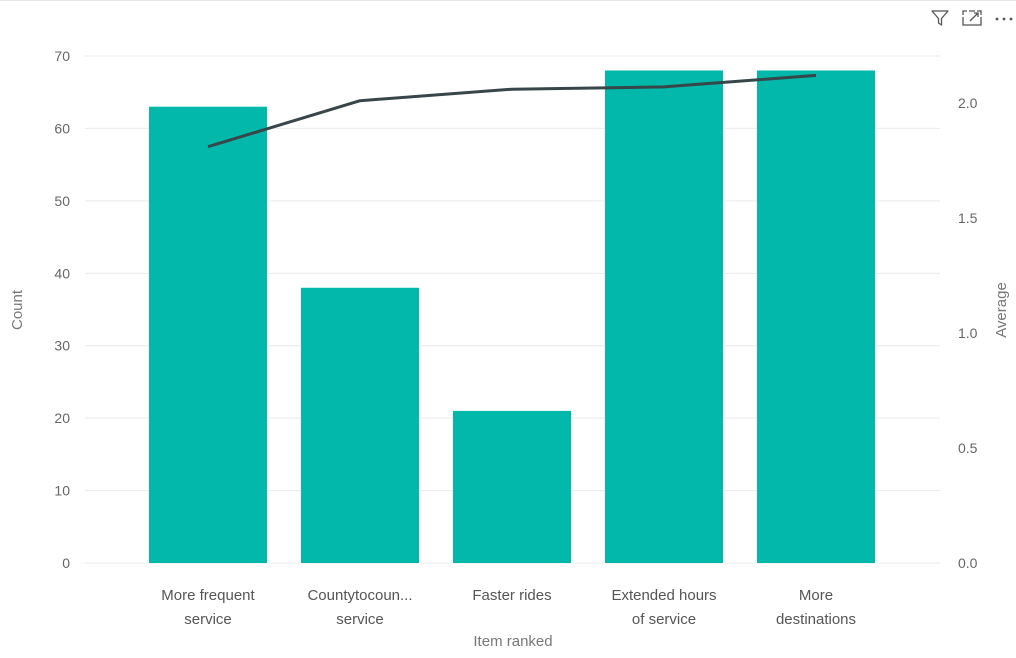 This screenshot has width=1016, height=658. I want to click on y2-tick-label: 1.0, so click(968, 333).